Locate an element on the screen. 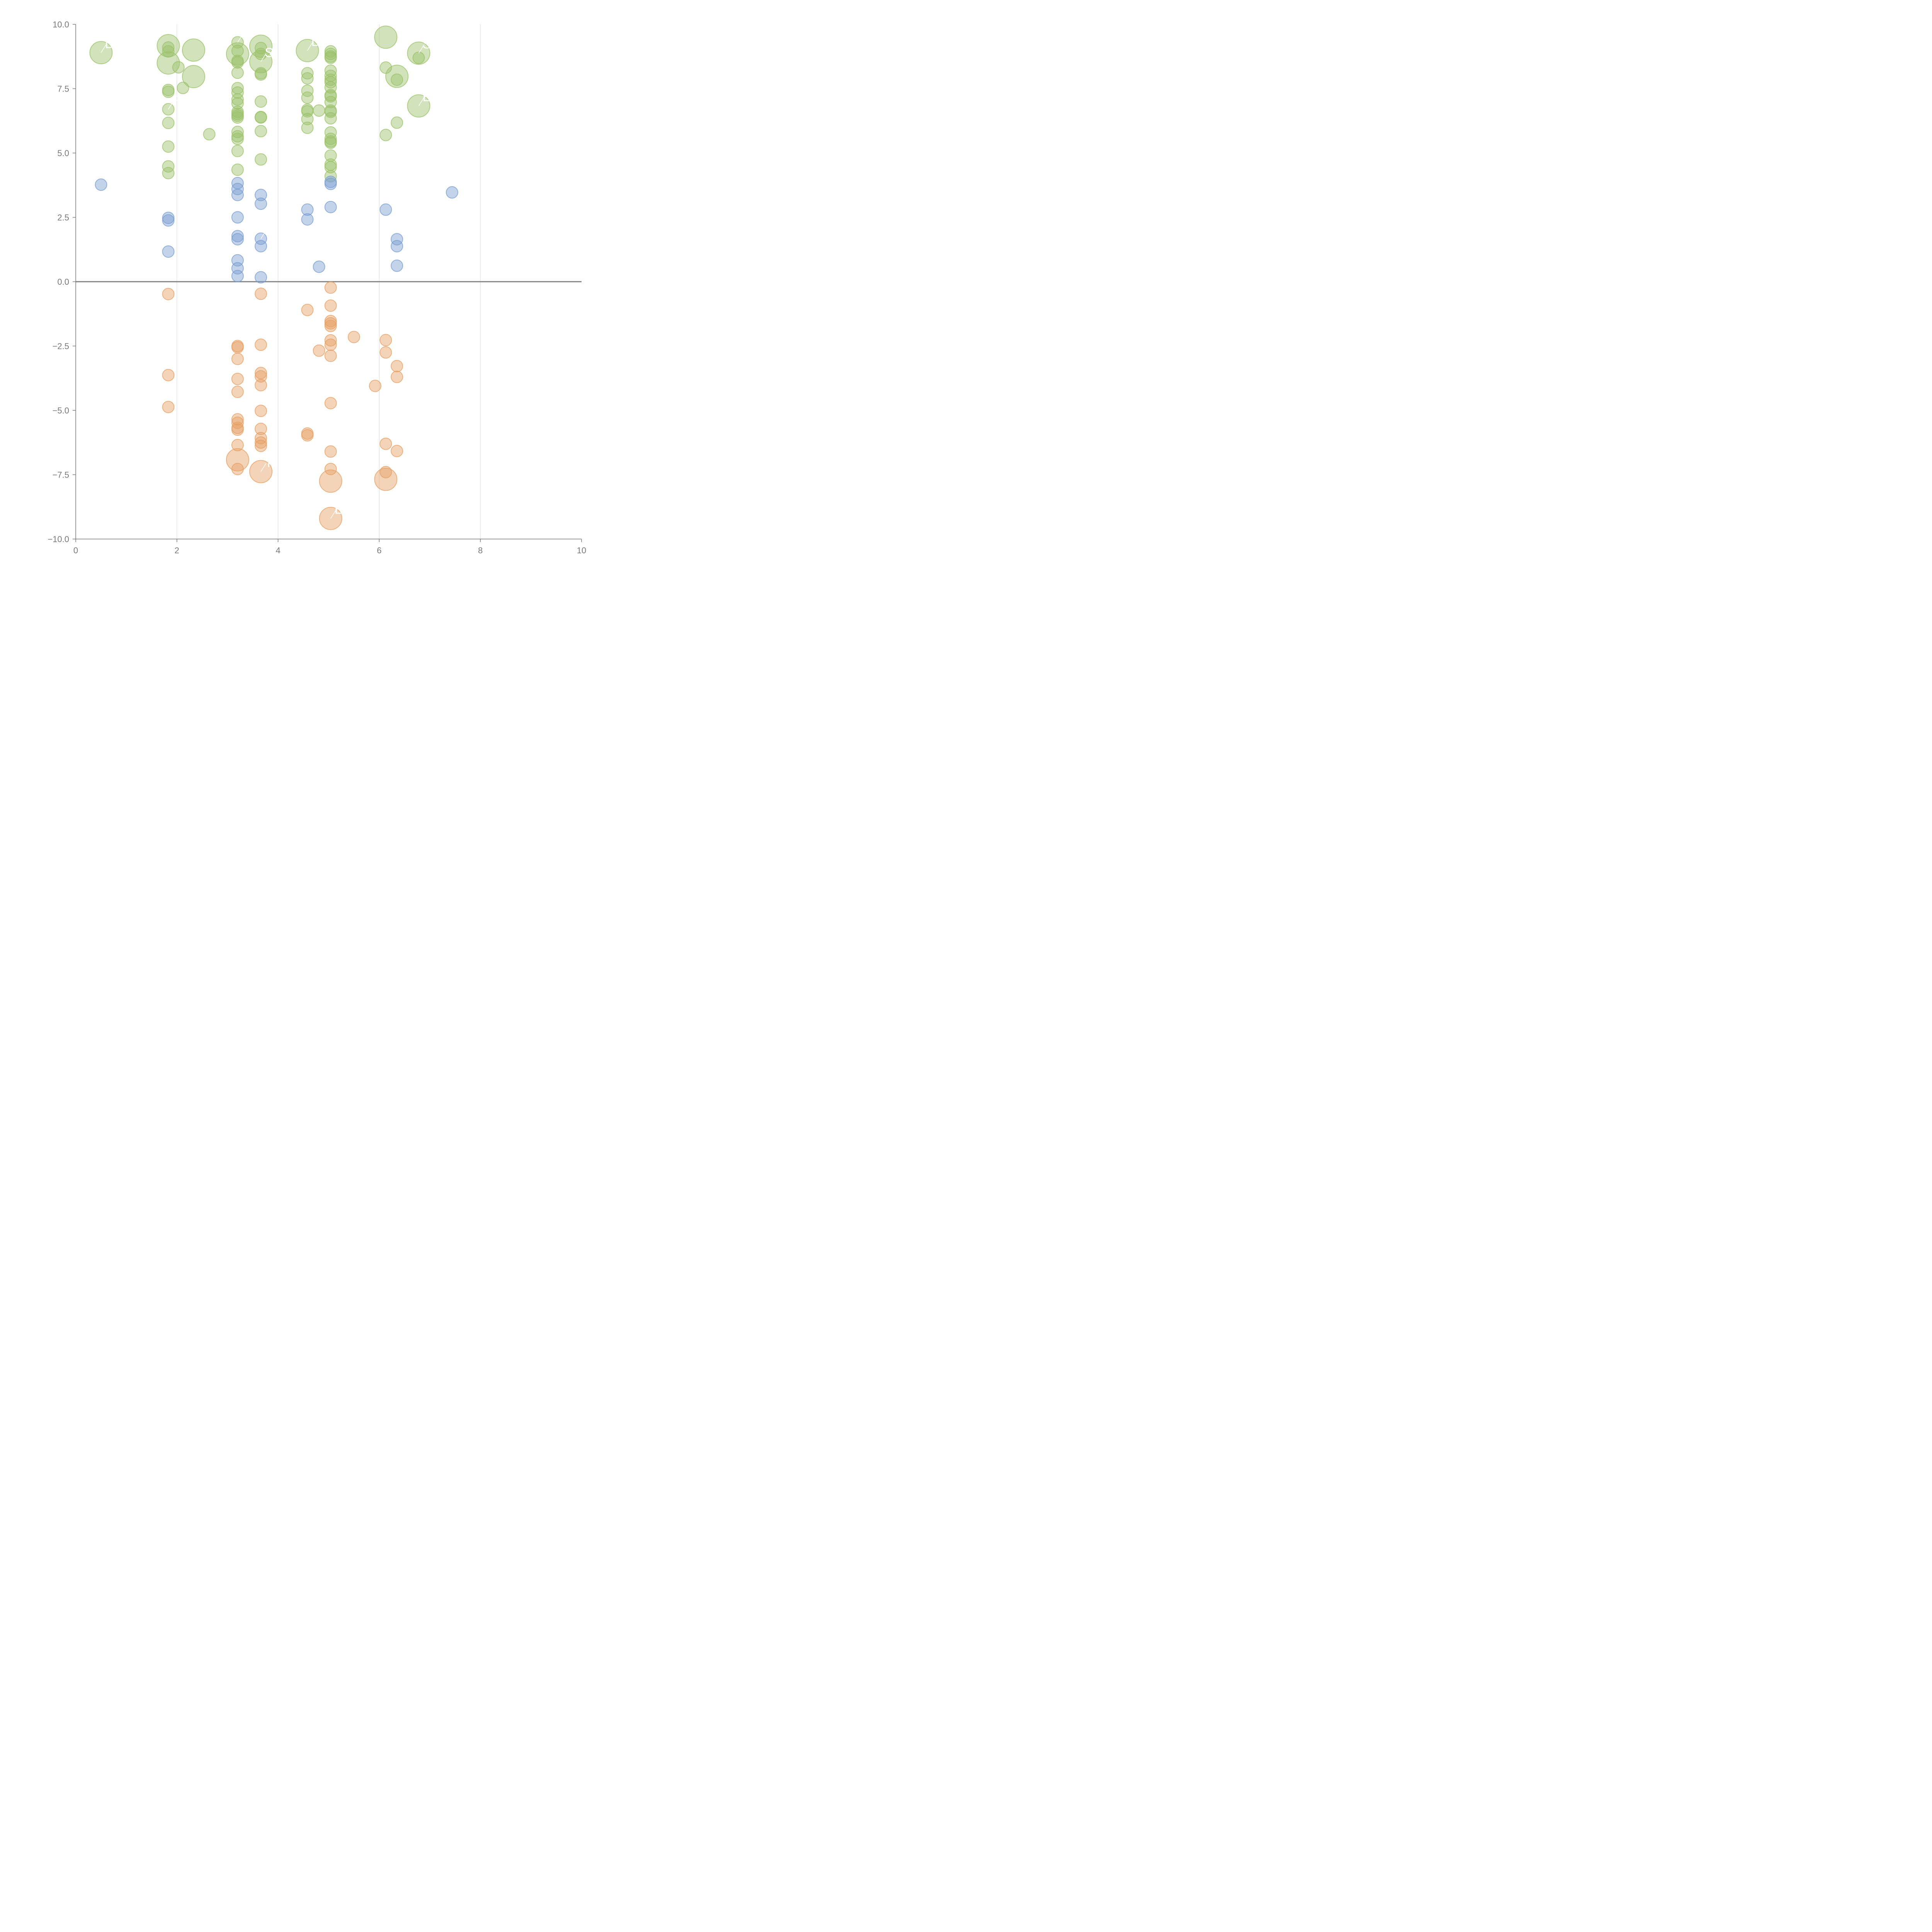 The width and height of the screenshot is (1932, 1932). y-tick-label: 2.5 is located at coordinates (63, 218).